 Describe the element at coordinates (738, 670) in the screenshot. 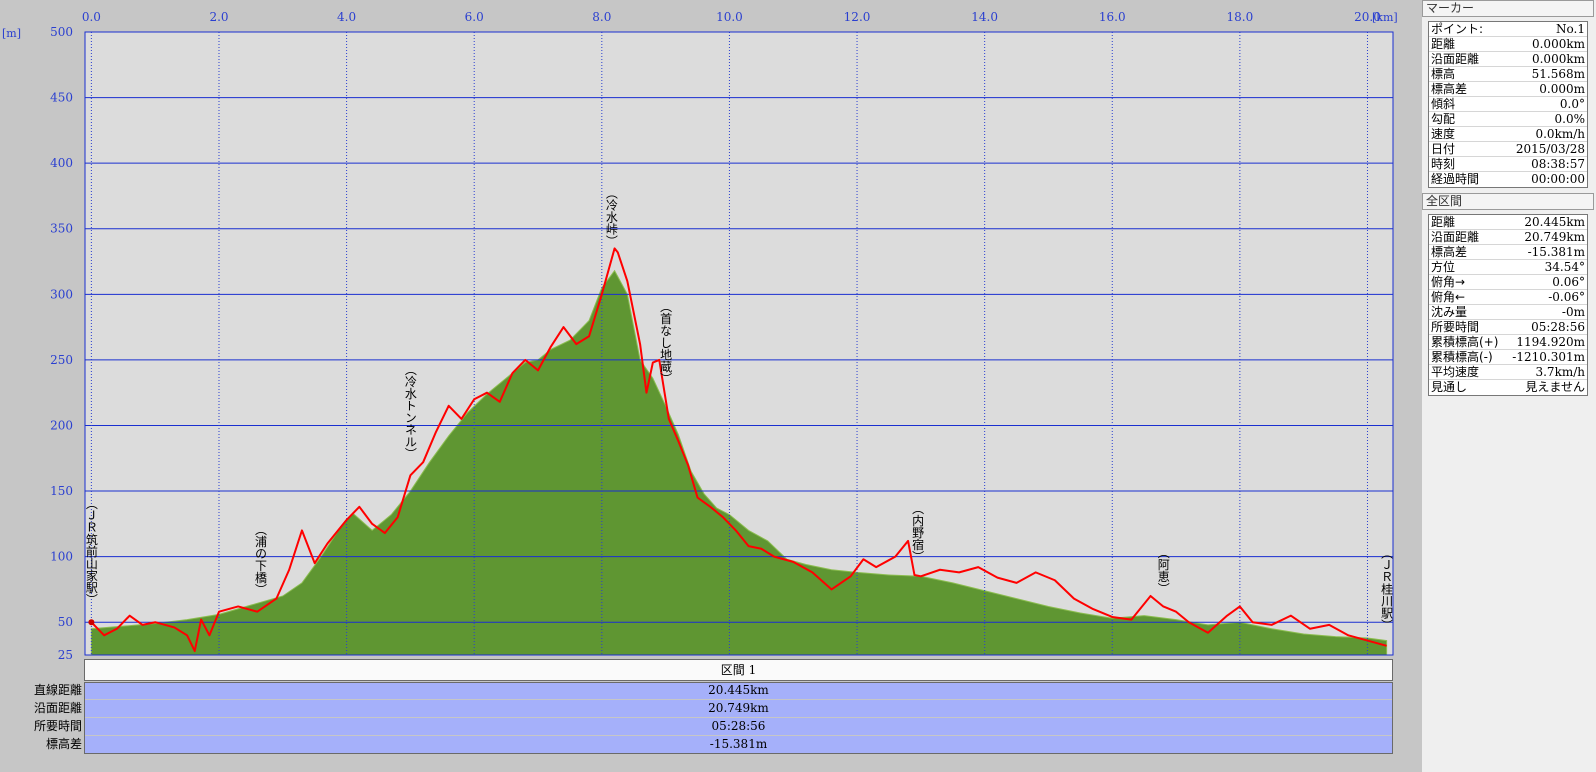

I see `section-header: 区間 1` at that location.